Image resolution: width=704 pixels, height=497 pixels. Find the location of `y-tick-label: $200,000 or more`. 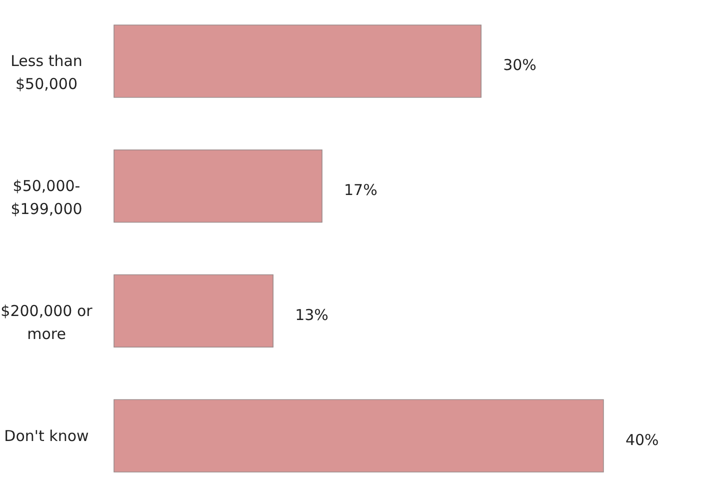

y-tick-label: $200,000 or more is located at coordinates (47, 322).